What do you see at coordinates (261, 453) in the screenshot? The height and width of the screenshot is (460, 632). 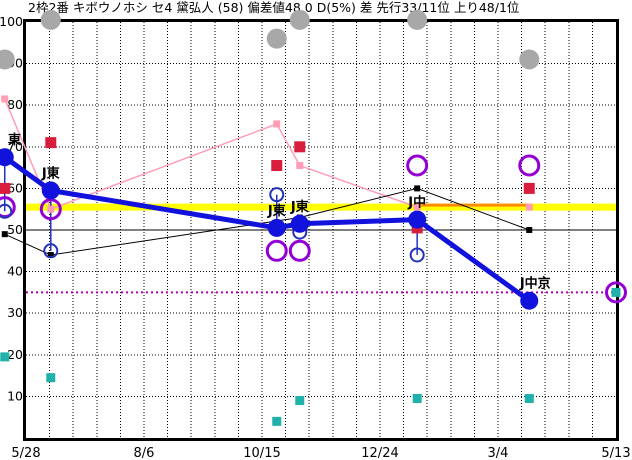 I see `x-tick-label: 10/15` at bounding box center [261, 453].